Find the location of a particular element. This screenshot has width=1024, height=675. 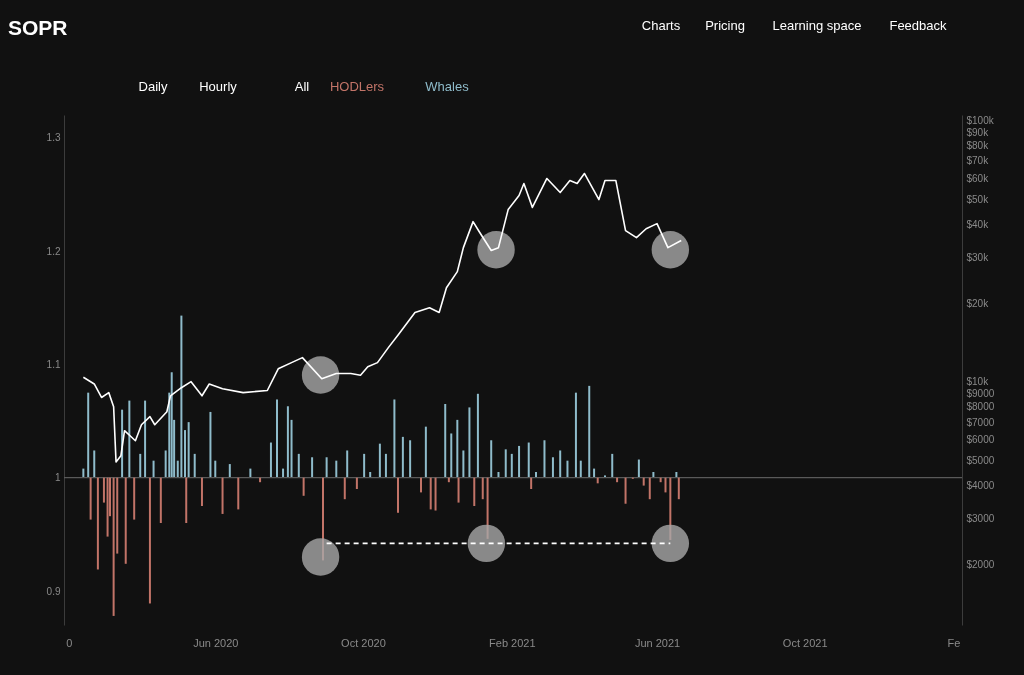

x-tick-label: Fe is located at coordinates (954, 642).